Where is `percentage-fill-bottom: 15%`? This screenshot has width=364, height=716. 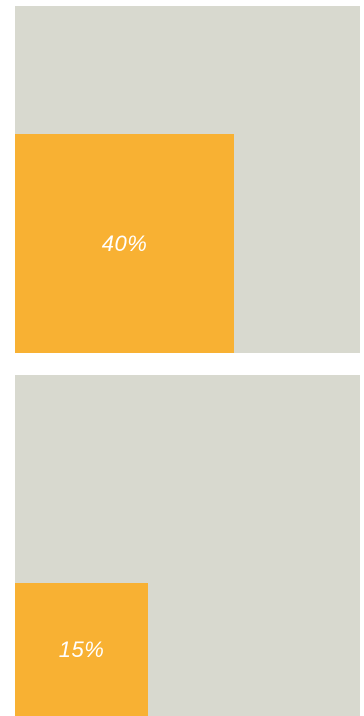
percentage-fill-bottom: 15% is located at coordinates (81, 649).